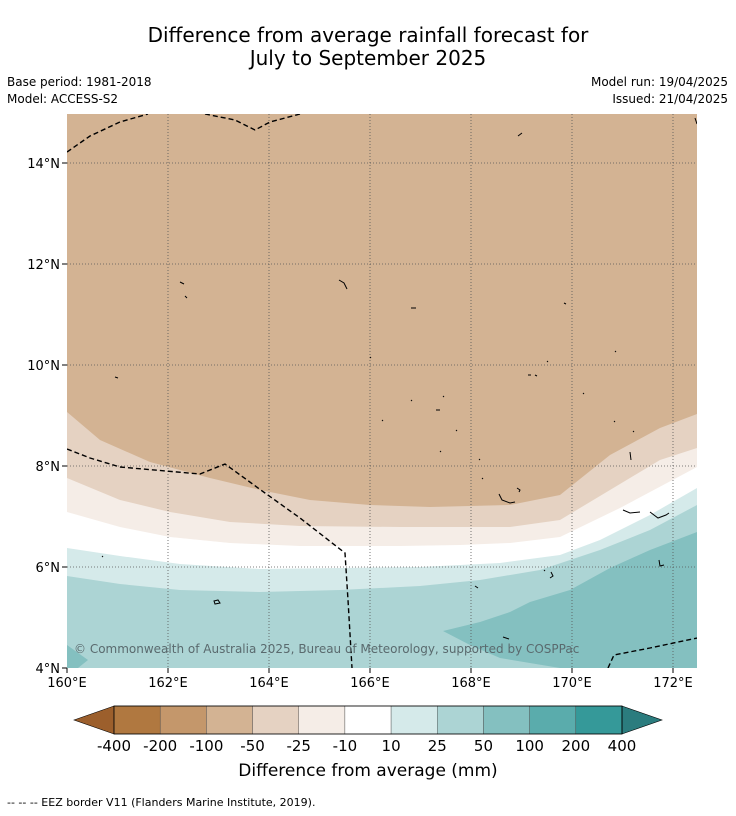  Describe the element at coordinates (368, 771) in the screenshot. I see `colorbar-title: Difference from average (mm)` at that location.